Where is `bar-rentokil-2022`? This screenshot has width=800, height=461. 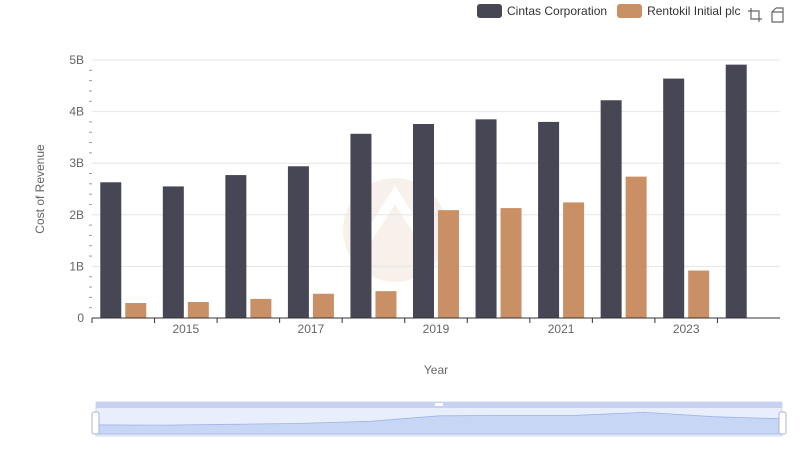 bar-rentokil-2022 is located at coordinates (636, 247).